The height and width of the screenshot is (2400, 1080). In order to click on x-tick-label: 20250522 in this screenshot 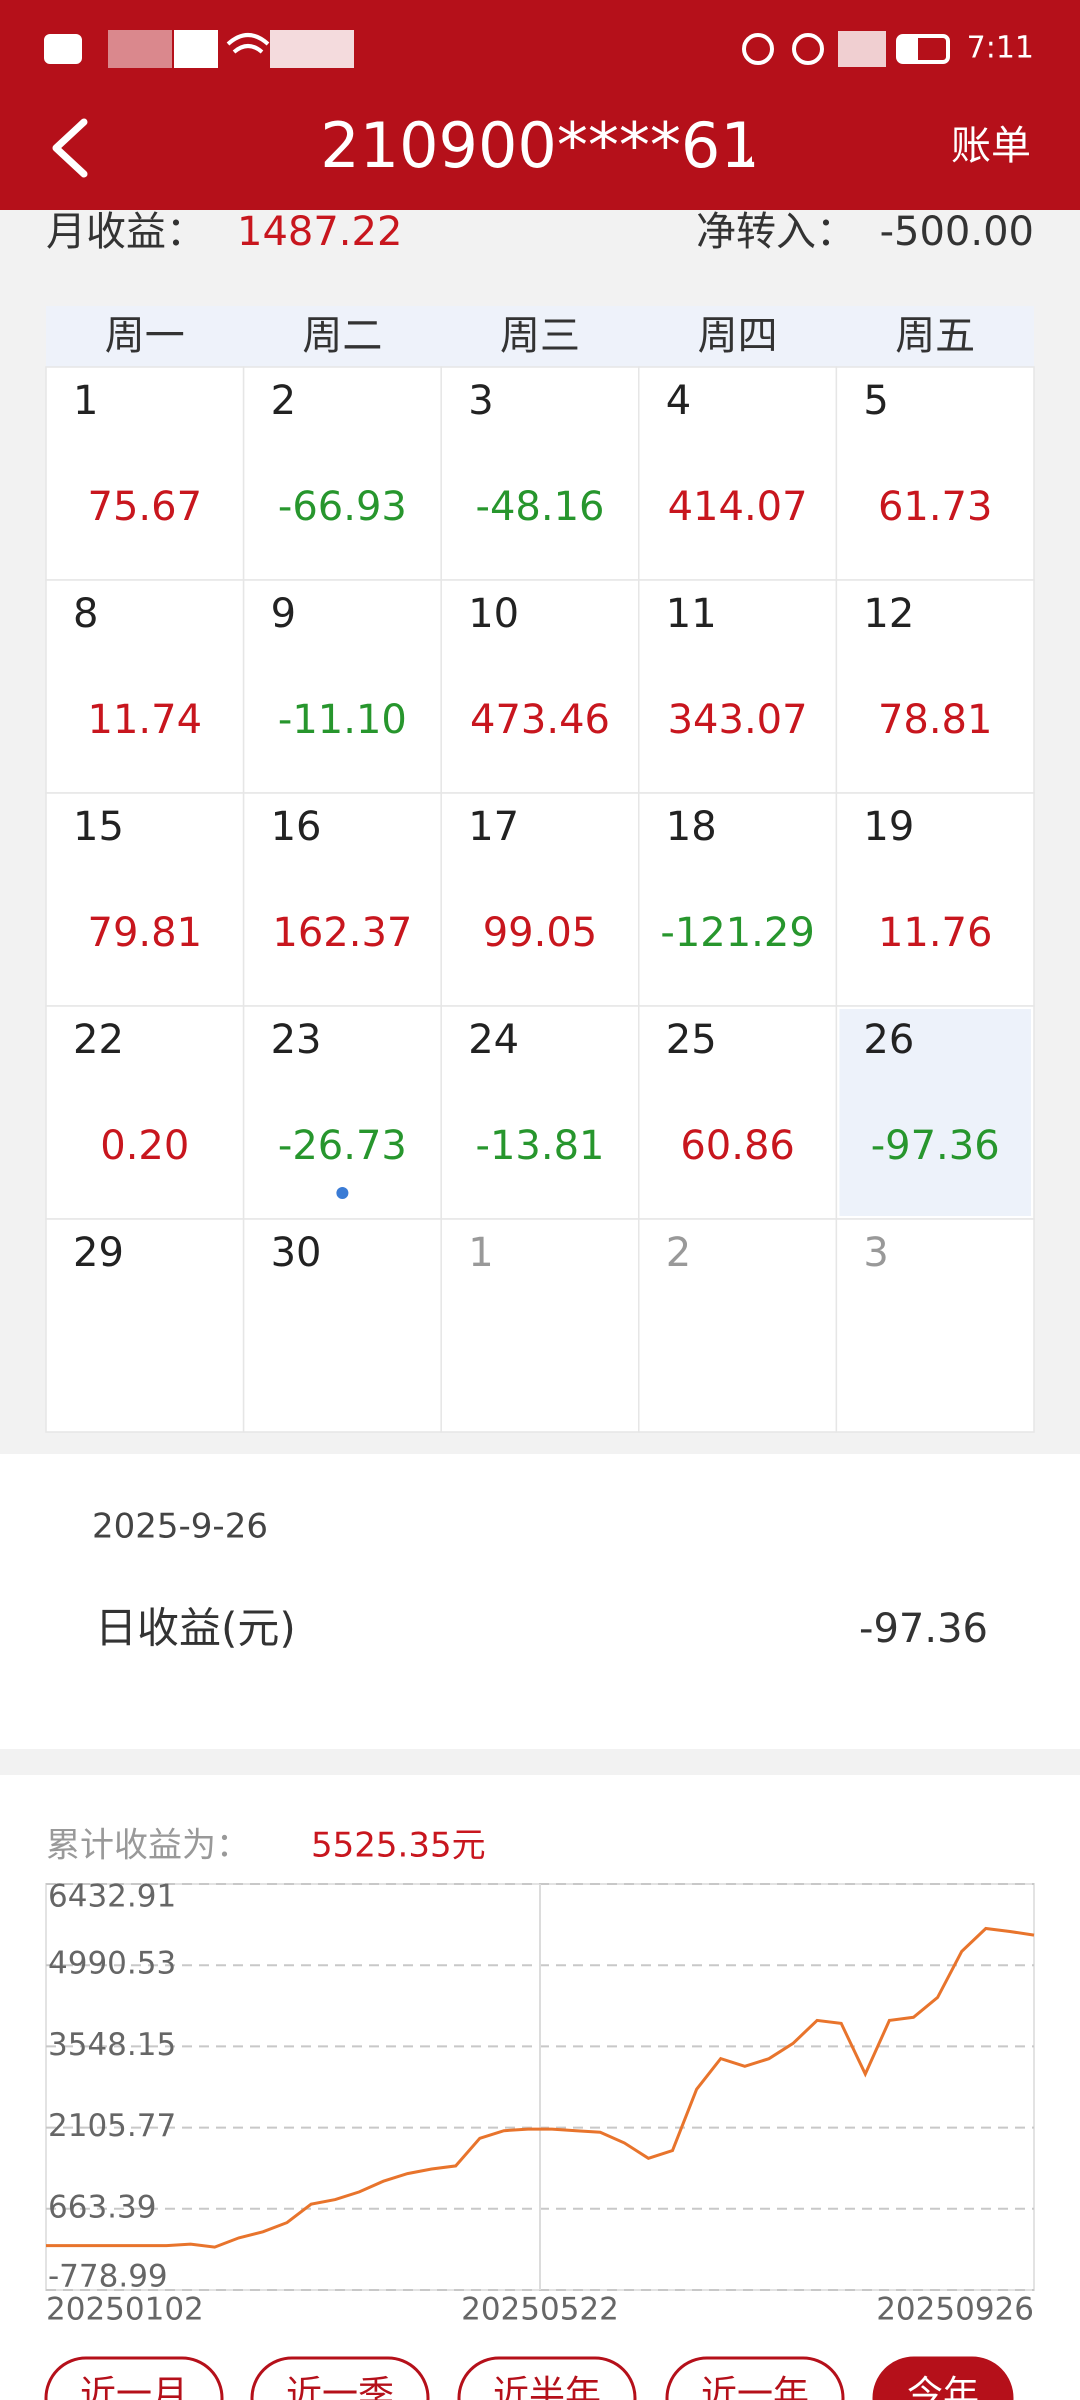, I will do `click(540, 2310)`.